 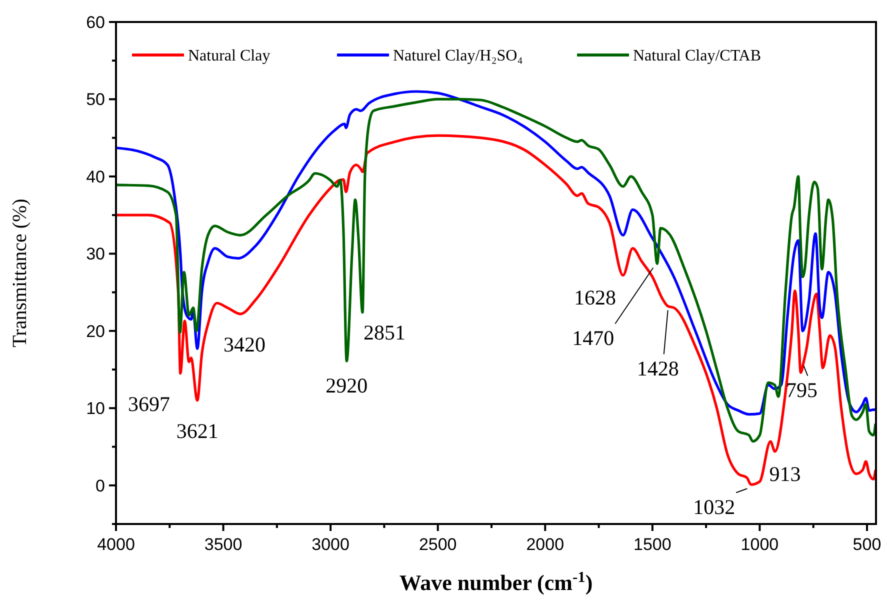 I want to click on y-tick-label: 50, so click(x=95, y=100).